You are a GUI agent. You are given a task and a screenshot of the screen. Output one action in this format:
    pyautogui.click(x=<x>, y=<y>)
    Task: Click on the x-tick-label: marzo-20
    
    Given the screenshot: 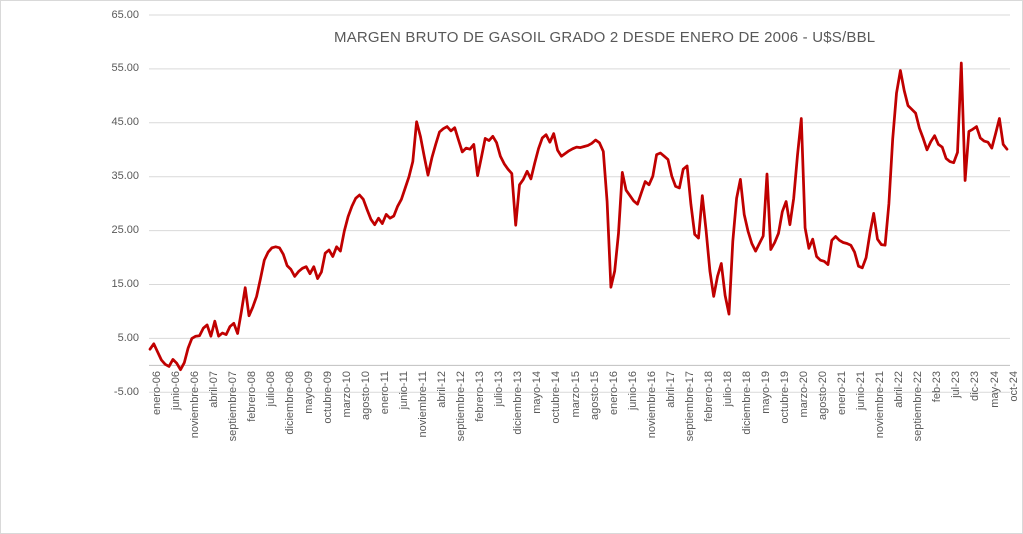 What is the action you would take?
    pyautogui.click(x=804, y=394)
    